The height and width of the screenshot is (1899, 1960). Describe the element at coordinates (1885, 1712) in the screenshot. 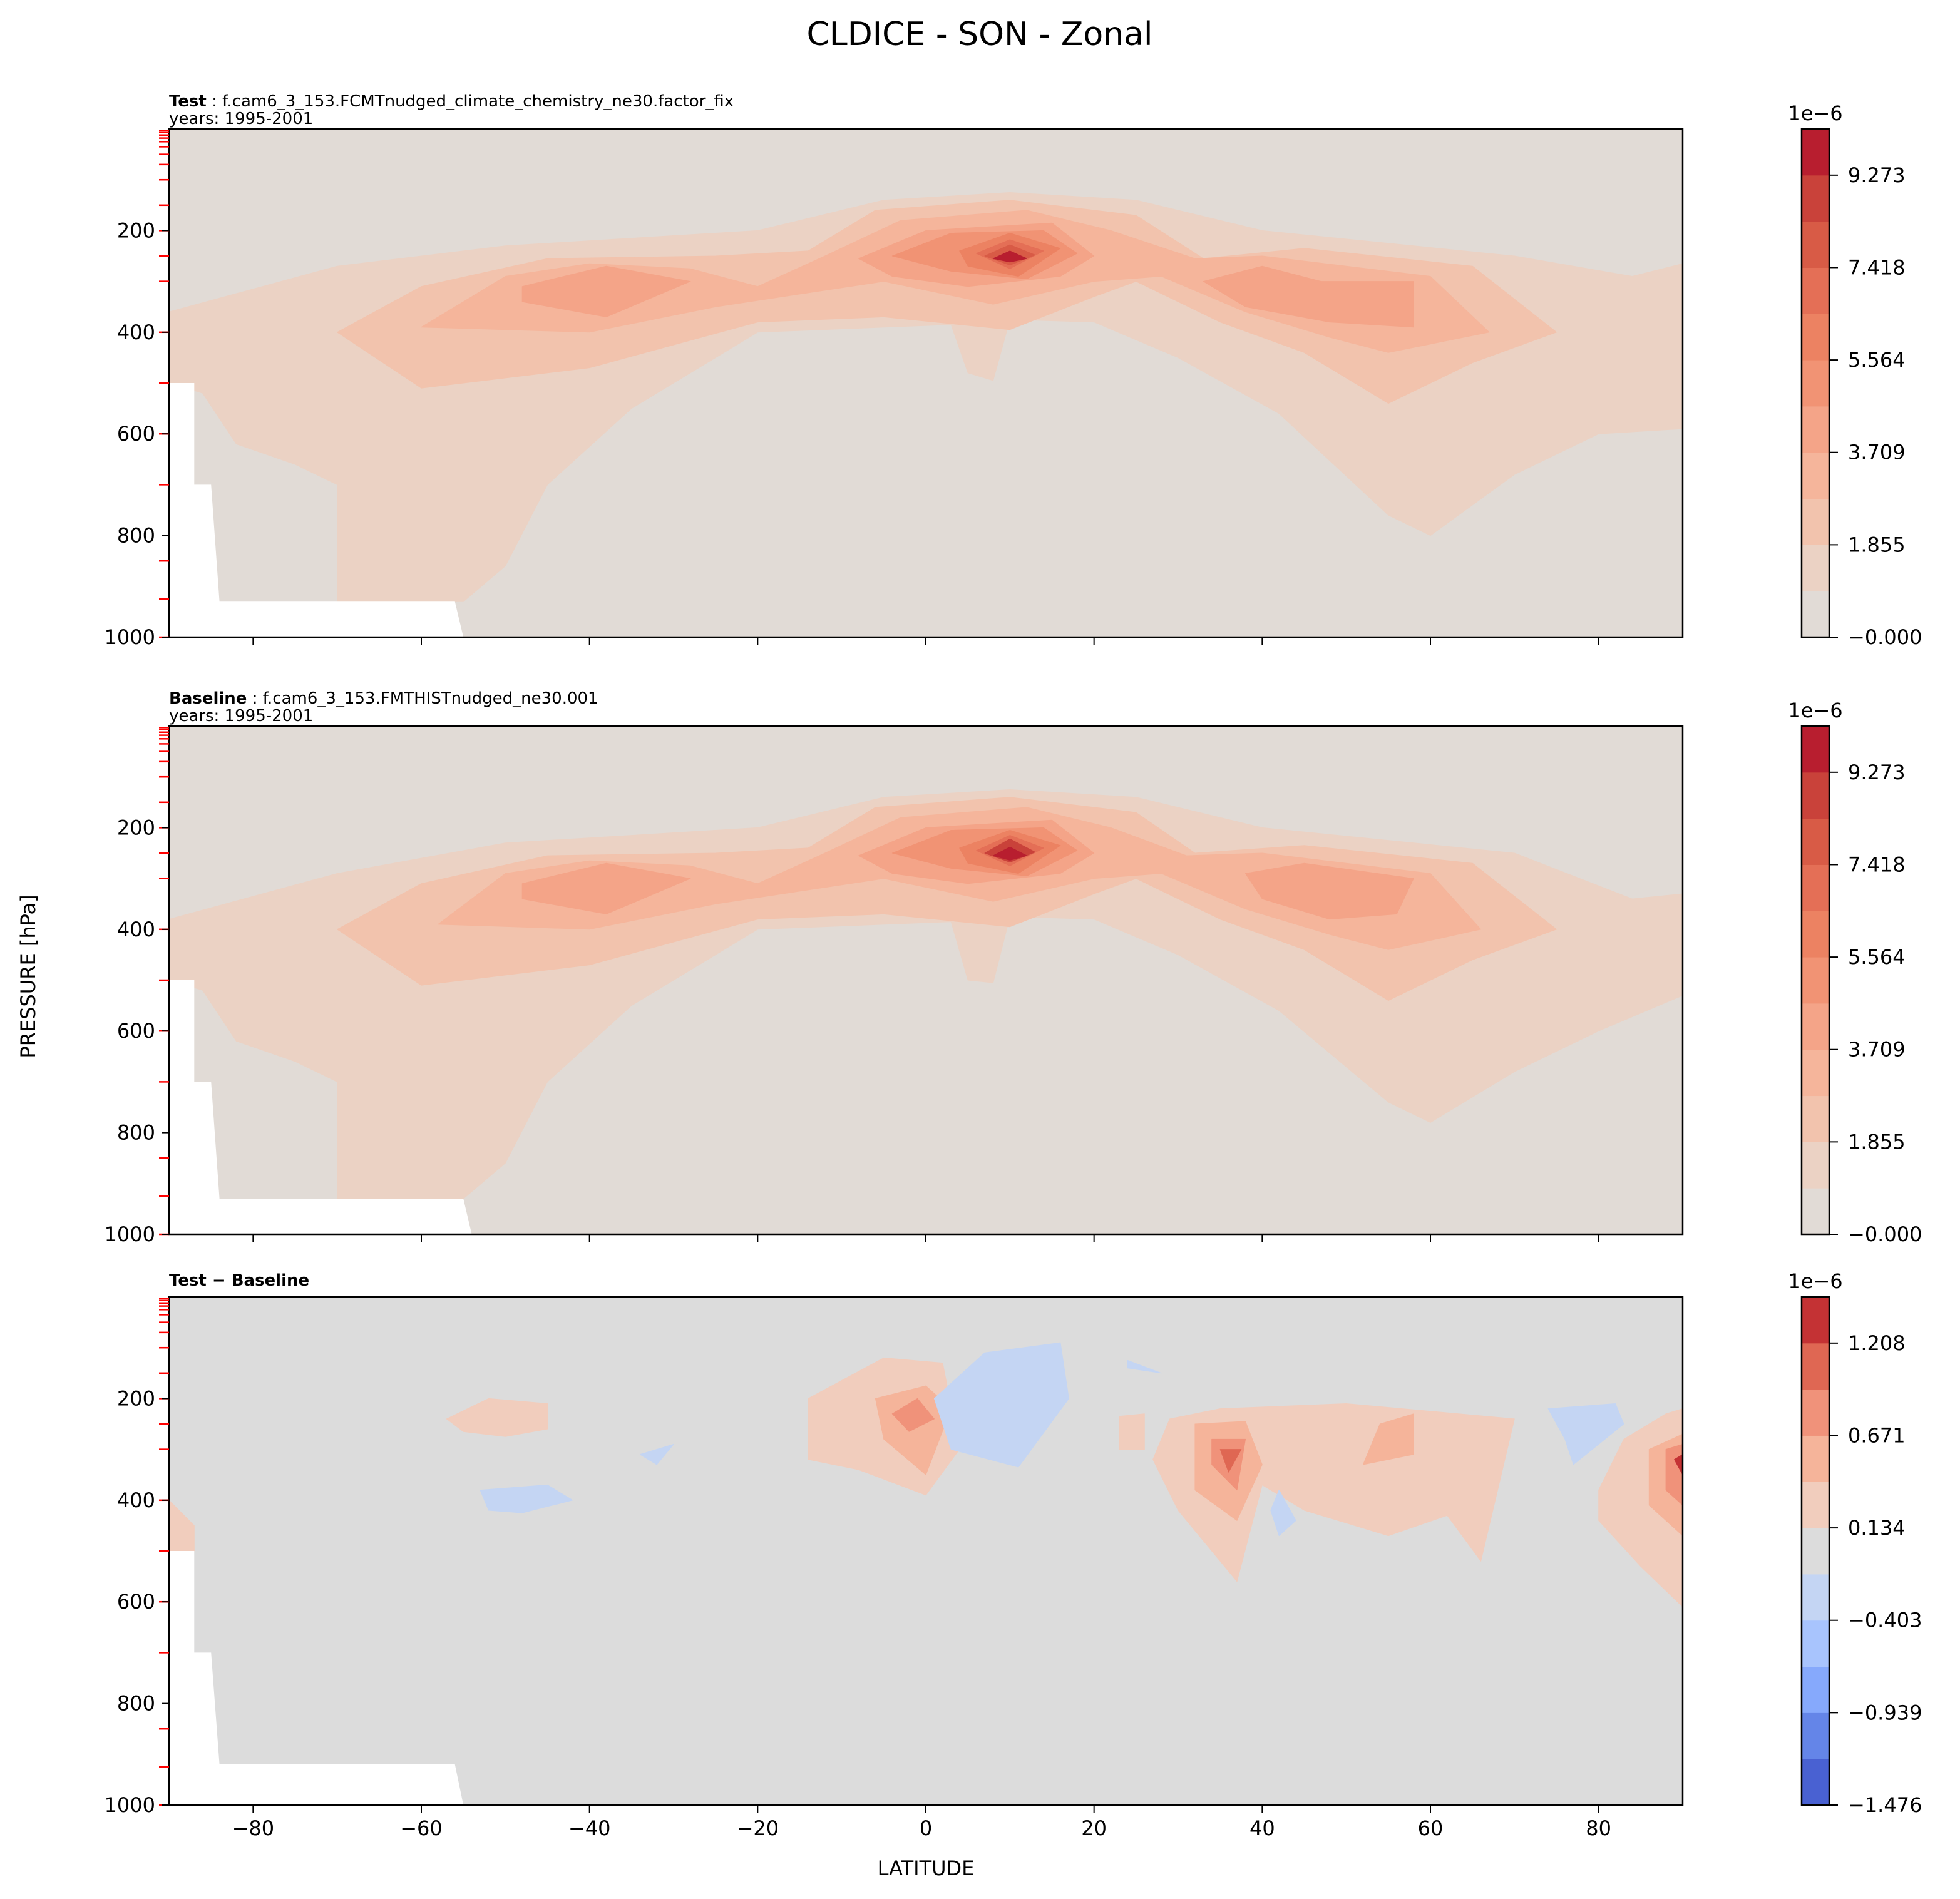

I see `colorbar-tick-label: −0.939` at that location.